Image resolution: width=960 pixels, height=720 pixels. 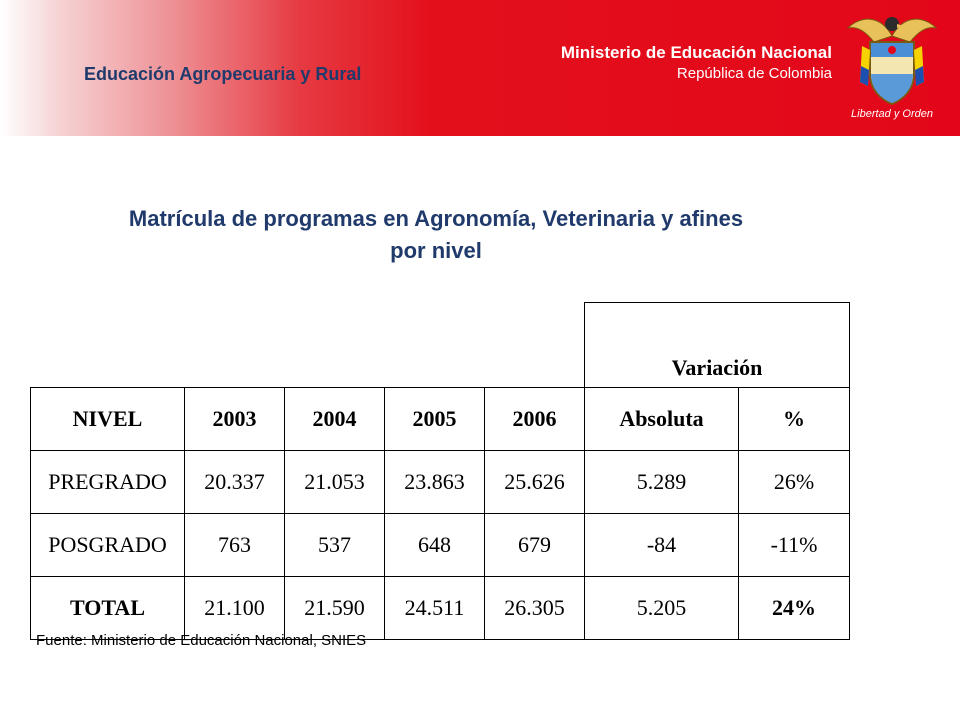 What do you see at coordinates (434, 608) in the screenshot?
I see `table-cell: 24.511` at bounding box center [434, 608].